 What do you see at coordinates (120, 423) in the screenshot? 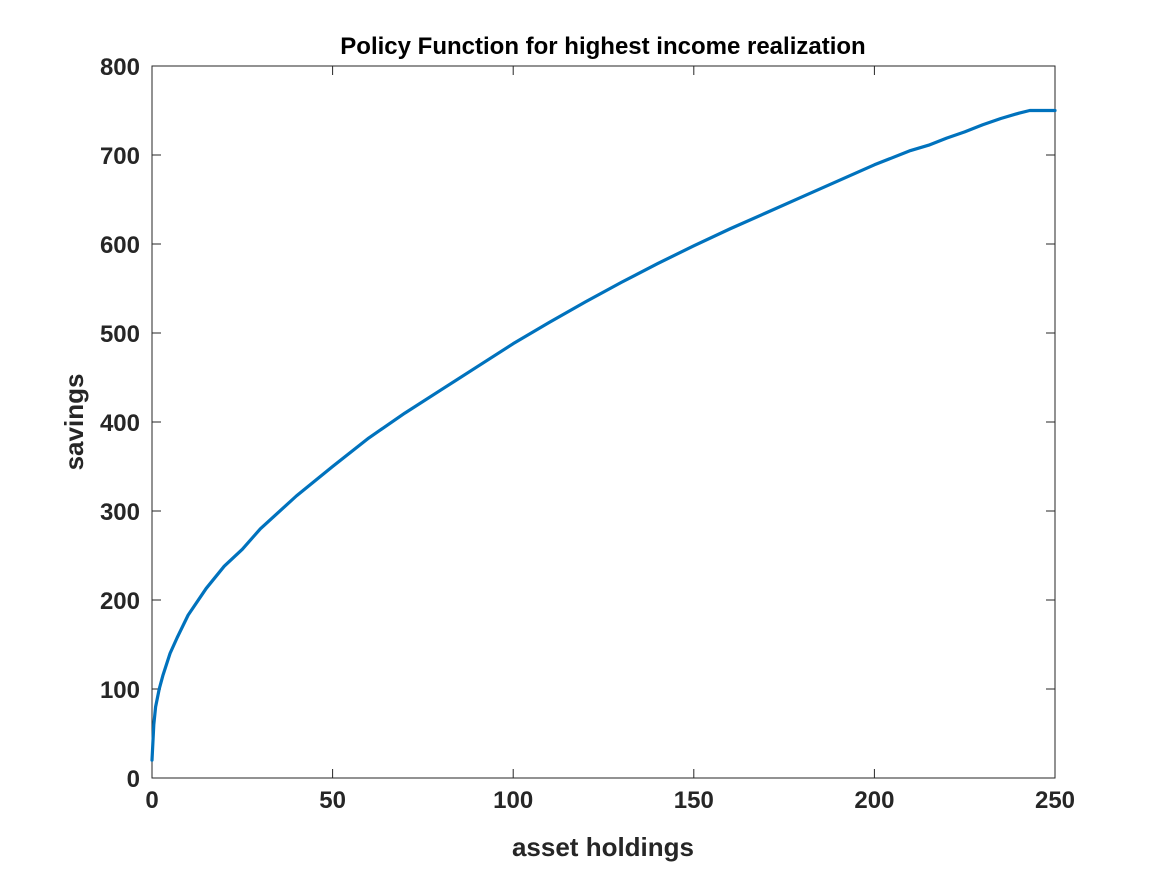
I see `y-tick-label: 400` at bounding box center [120, 423].